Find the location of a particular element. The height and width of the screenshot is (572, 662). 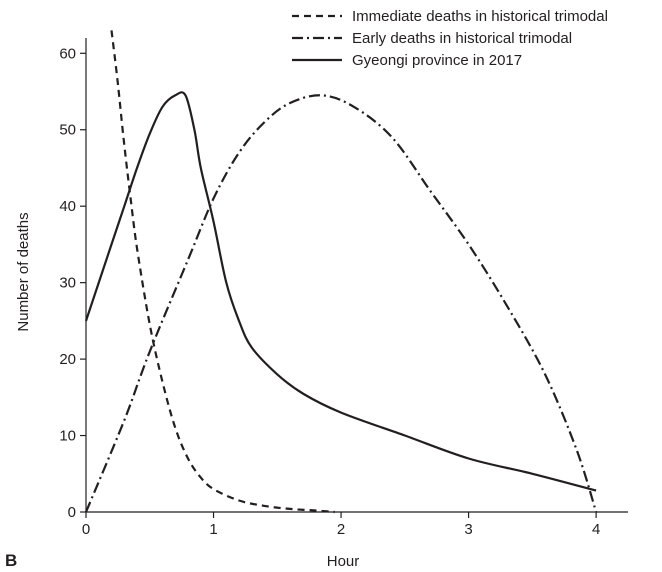

x-tick-label: 0 is located at coordinates (86, 529).